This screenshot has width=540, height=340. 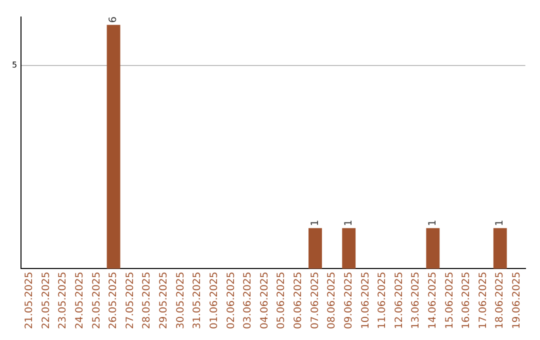 What do you see at coordinates (264, 301) in the screenshot?
I see `x-tick-label: 04.06.2025` at bounding box center [264, 301].